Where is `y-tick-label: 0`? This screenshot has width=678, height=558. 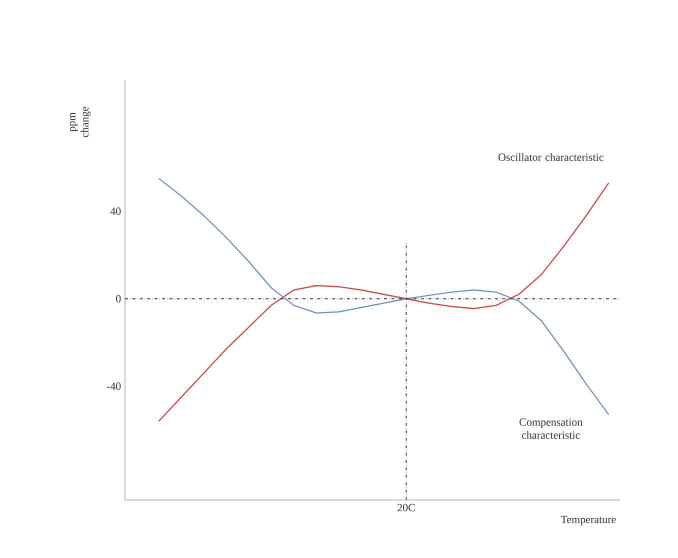 y-tick-label: 0 is located at coordinates (118, 298).